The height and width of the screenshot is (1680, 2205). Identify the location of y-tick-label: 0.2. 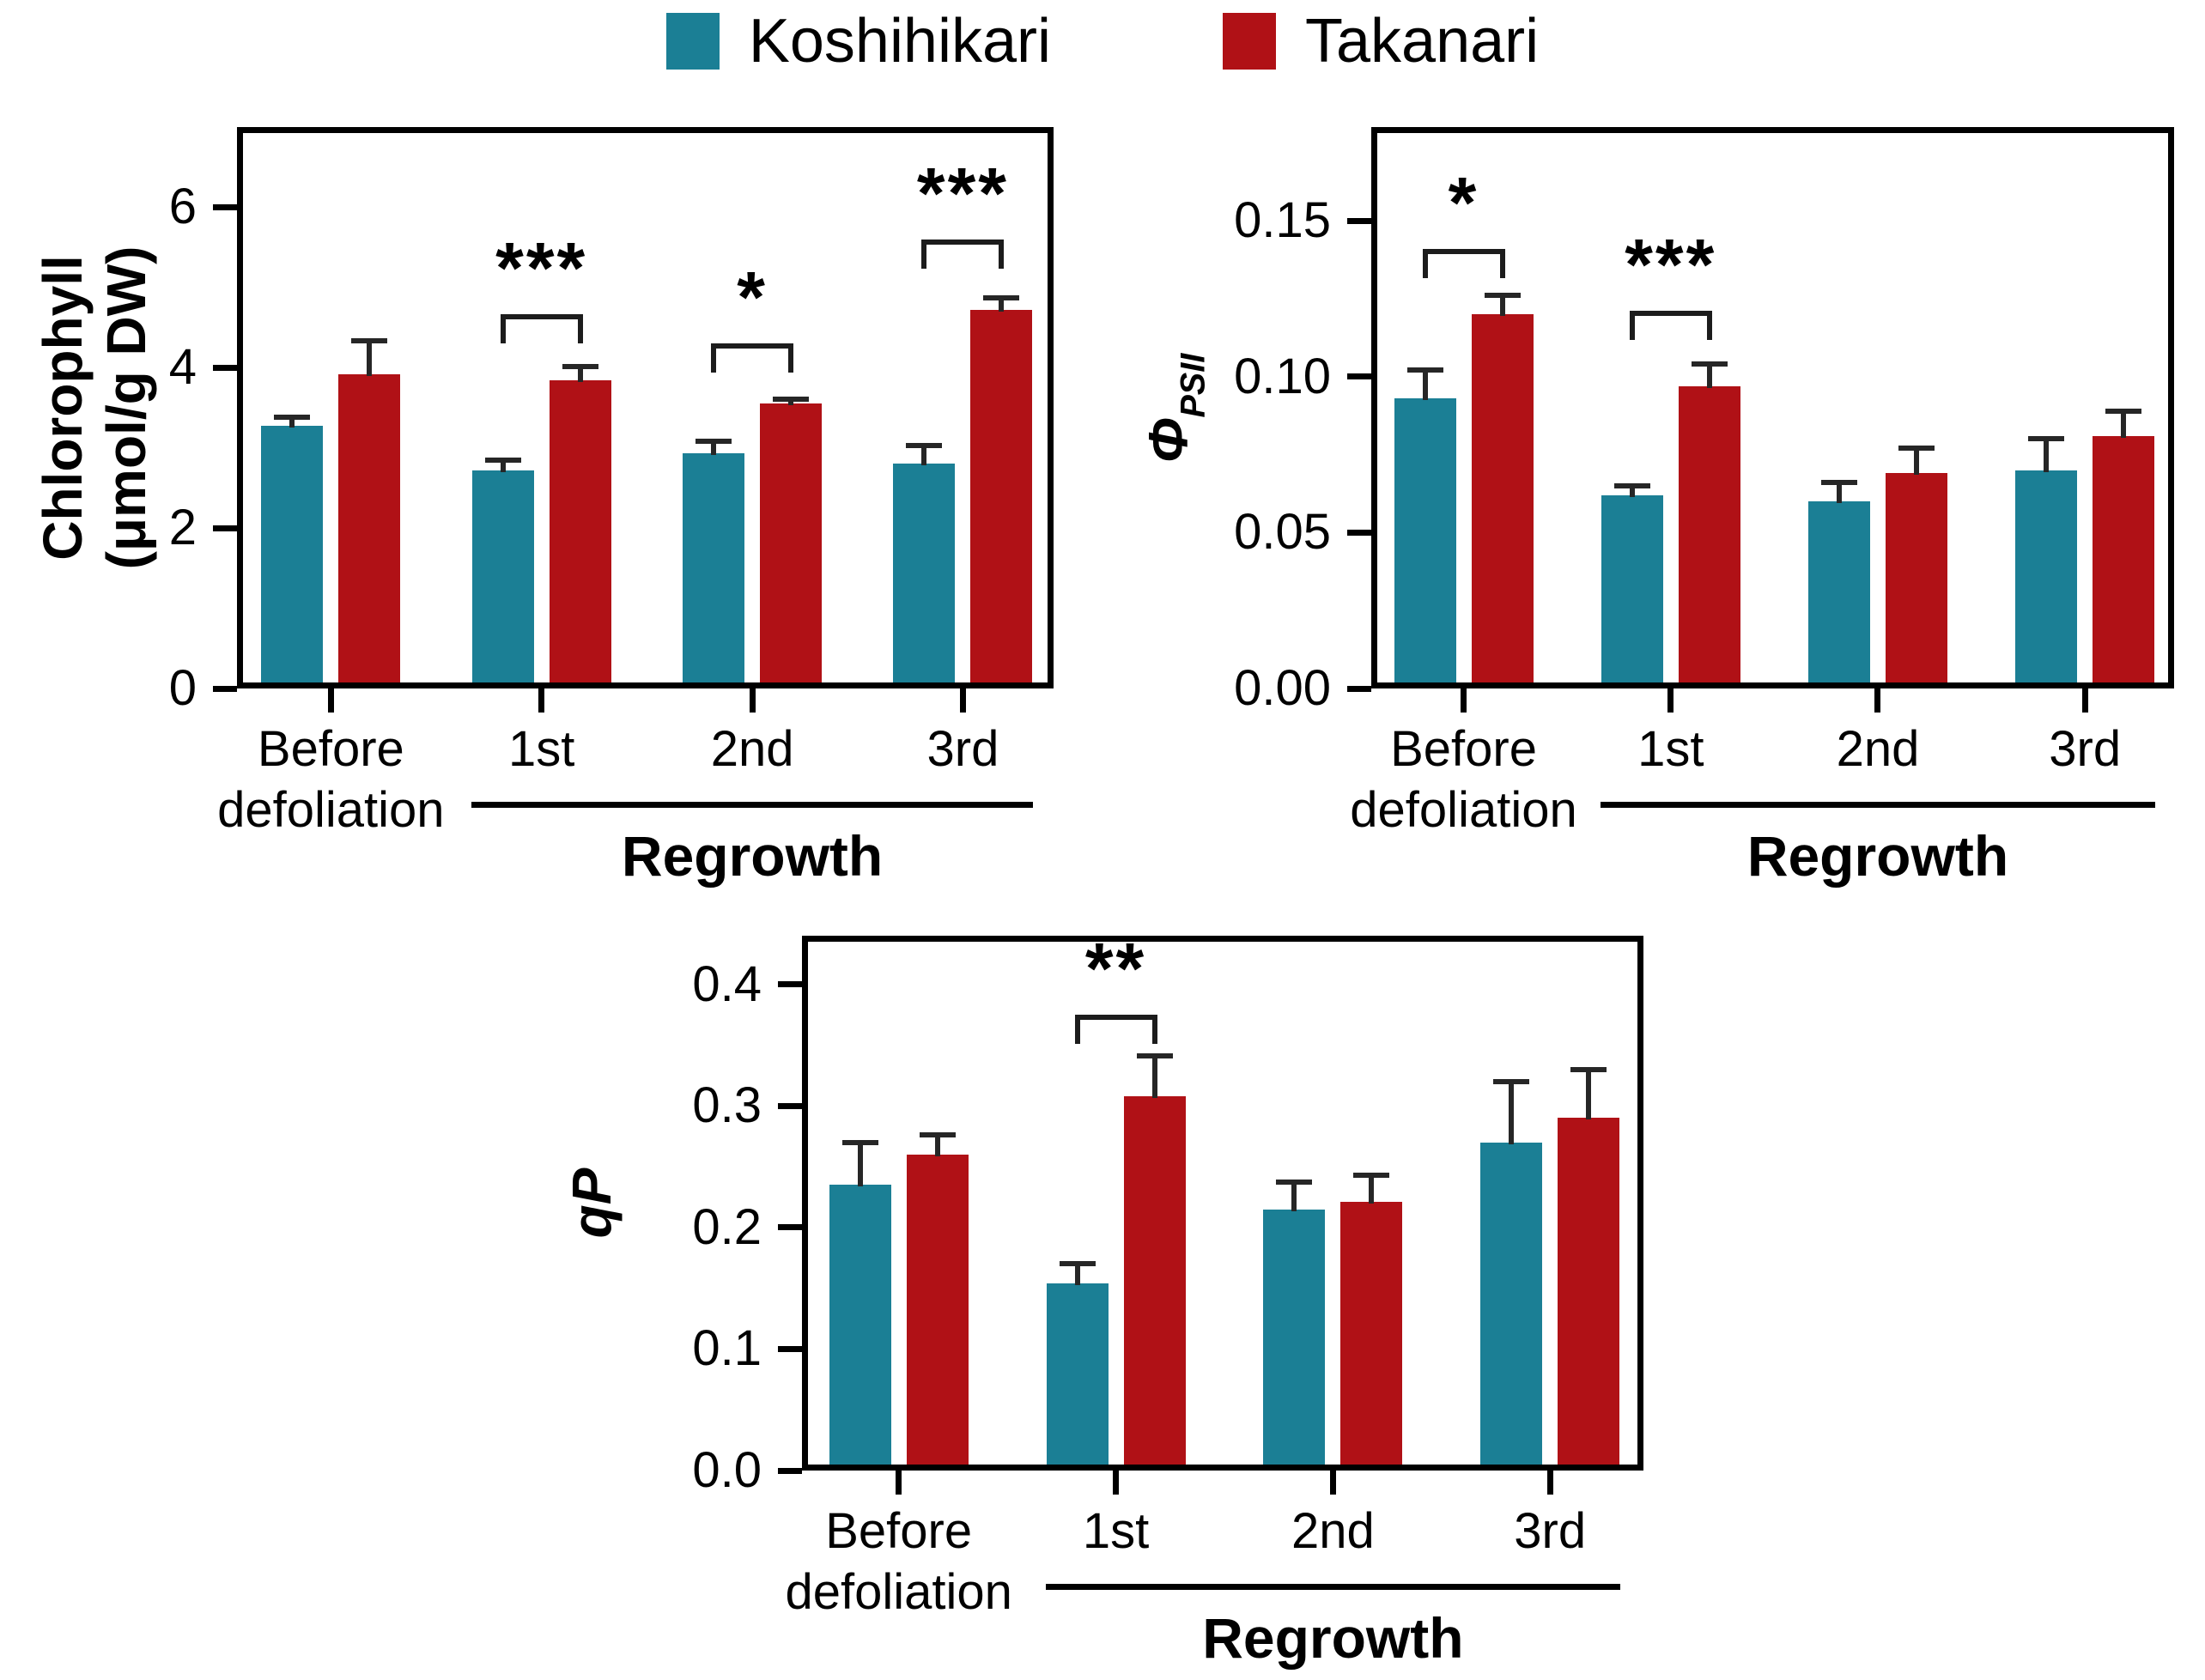
(727, 1227).